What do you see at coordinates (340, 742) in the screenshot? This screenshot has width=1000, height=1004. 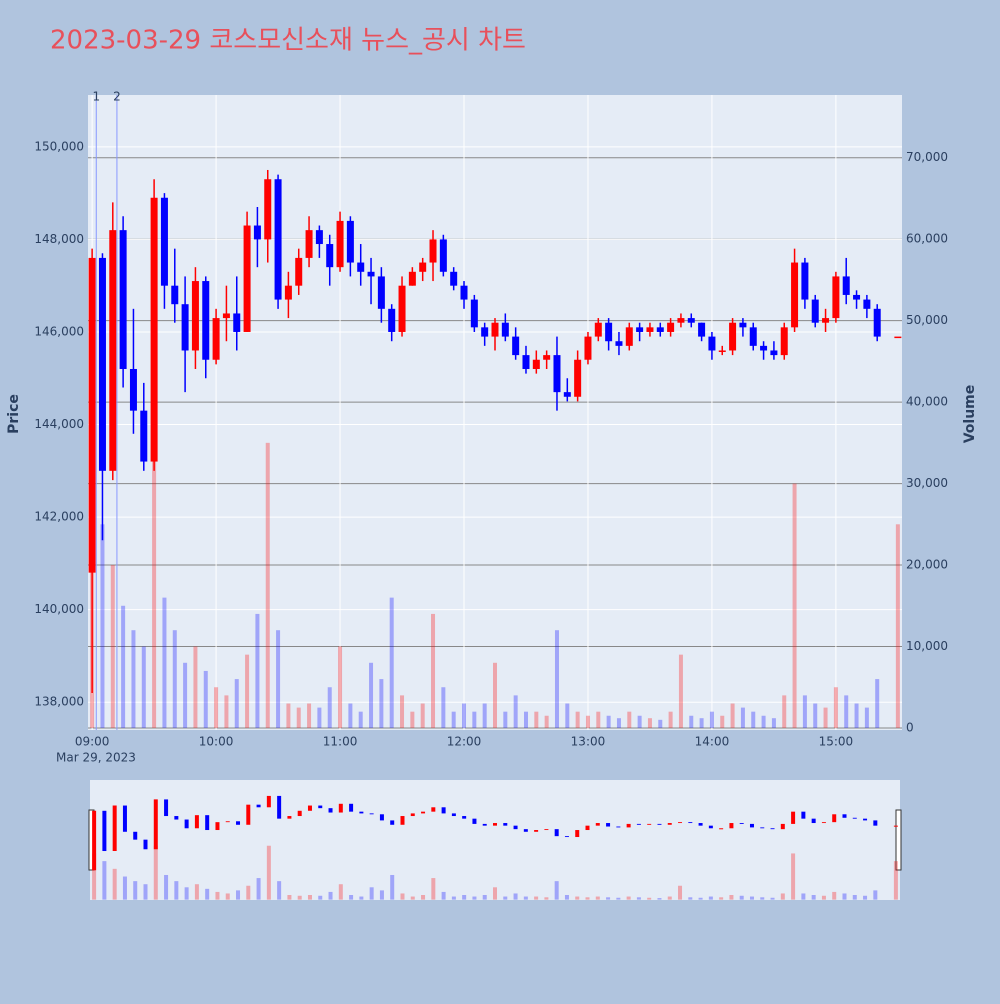 I see `x-tick-label: 11:00` at bounding box center [340, 742].